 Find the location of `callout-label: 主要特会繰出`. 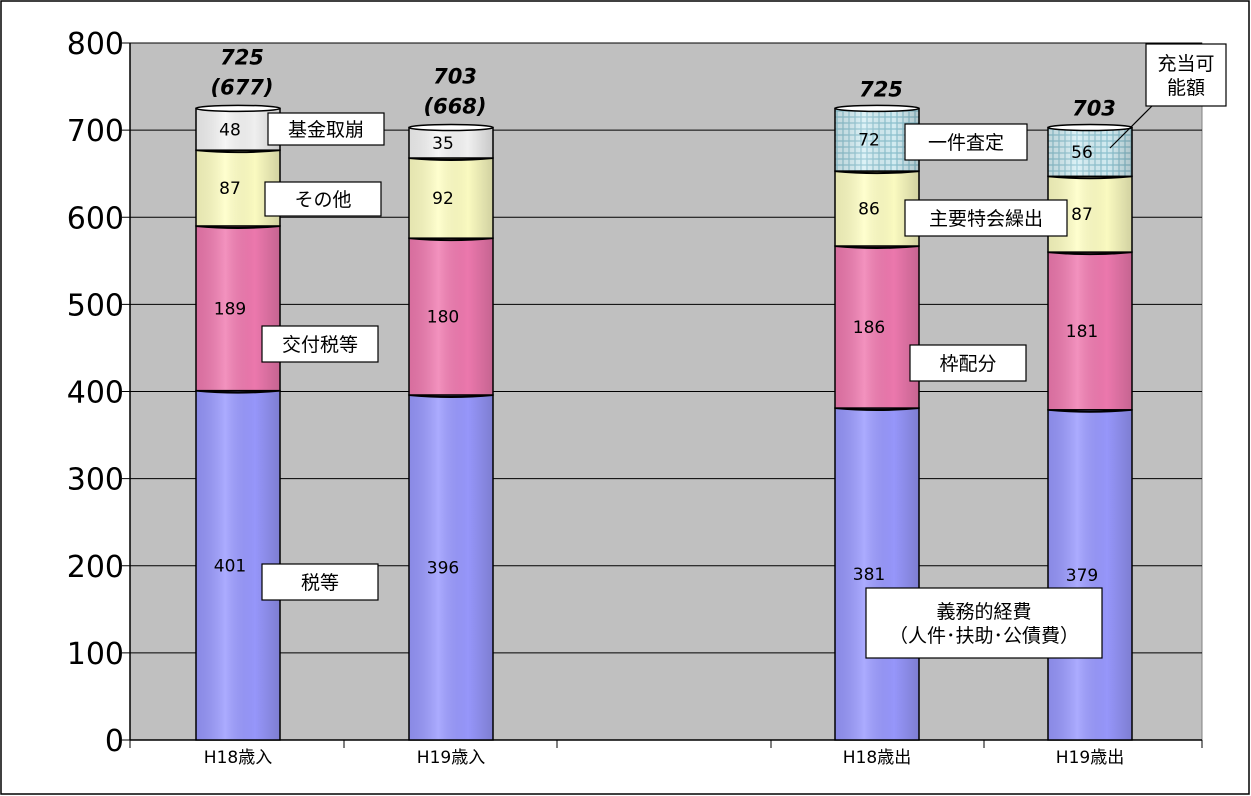

callout-label: 主要特会繰出 is located at coordinates (986, 218).